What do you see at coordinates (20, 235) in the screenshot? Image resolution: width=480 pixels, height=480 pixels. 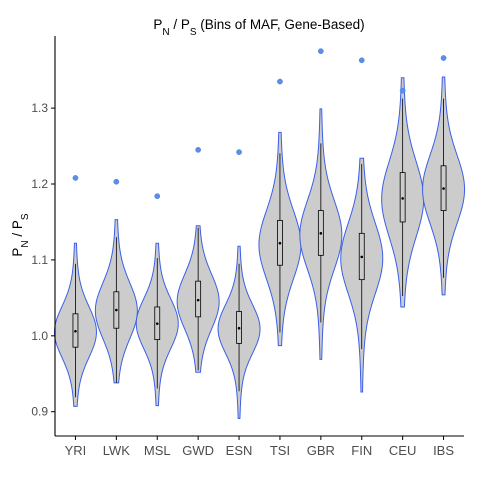 I see `y-axis-label: PN / PS` at bounding box center [20, 235].